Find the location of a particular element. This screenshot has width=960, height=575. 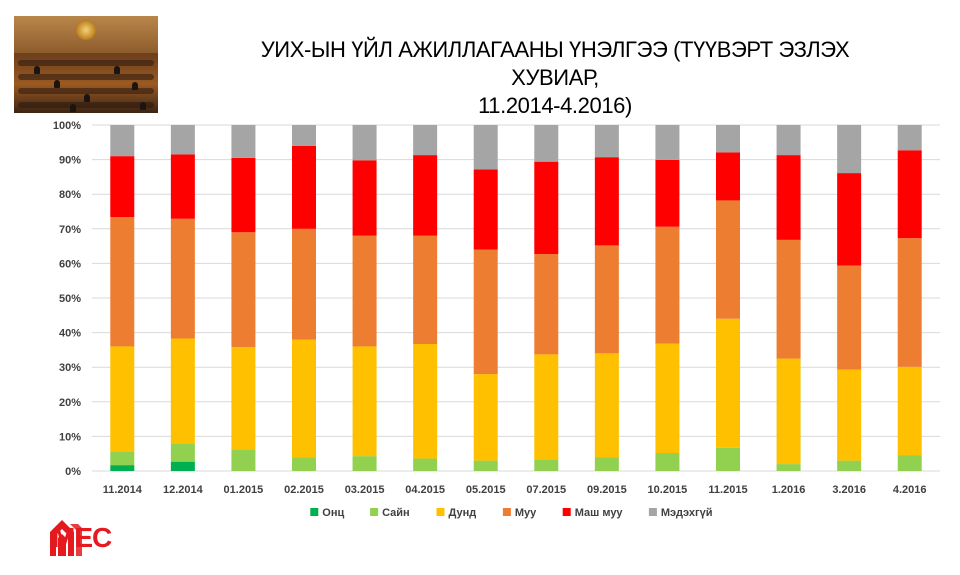

x-tick-label: 3.2016 is located at coordinates (849, 490).